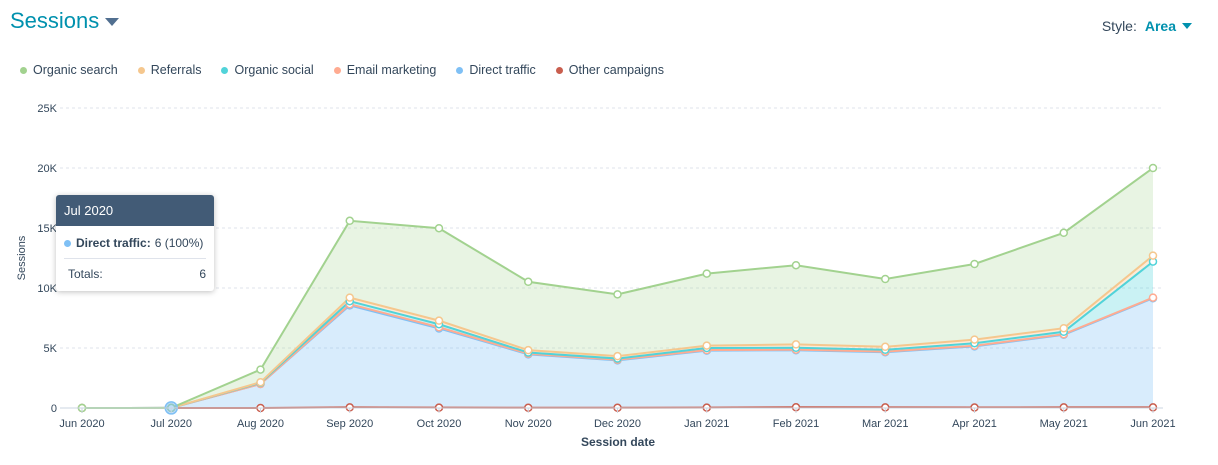 The height and width of the screenshot is (465, 1218). I want to click on legend-item: Organic search, so click(69, 70).